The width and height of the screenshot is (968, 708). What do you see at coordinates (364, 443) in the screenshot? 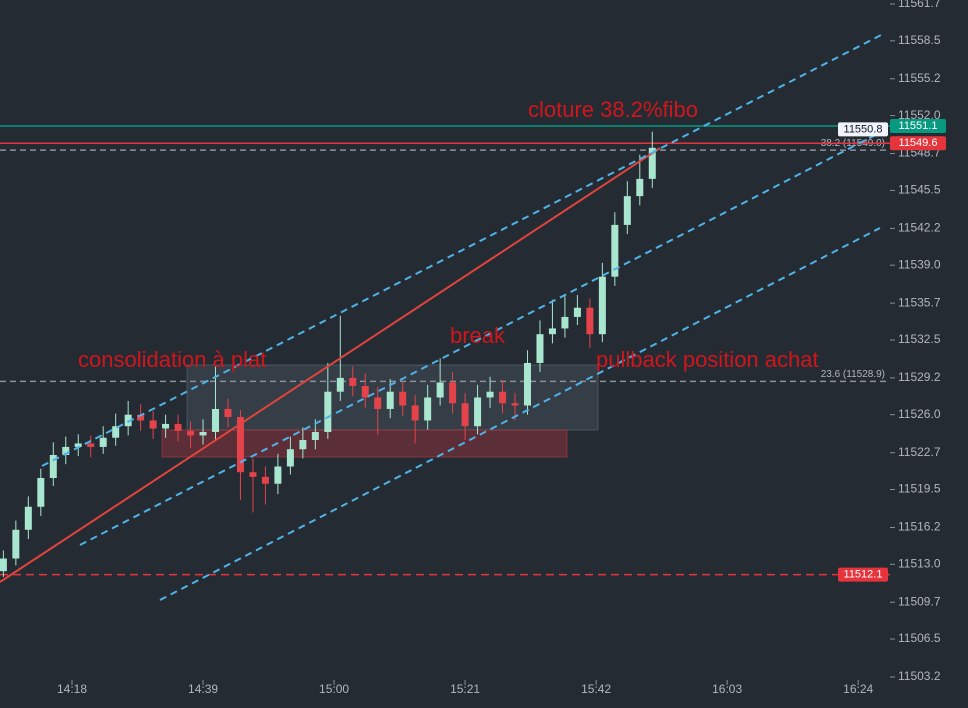
I see `support-zone` at bounding box center [364, 443].